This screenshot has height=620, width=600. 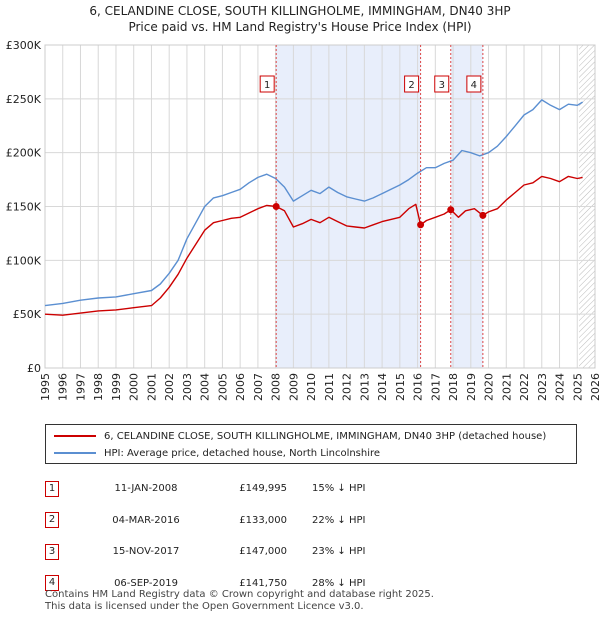 What do you see at coordinates (27, 314) in the screenshot?
I see `y-tick-label: £50K` at bounding box center [27, 314].